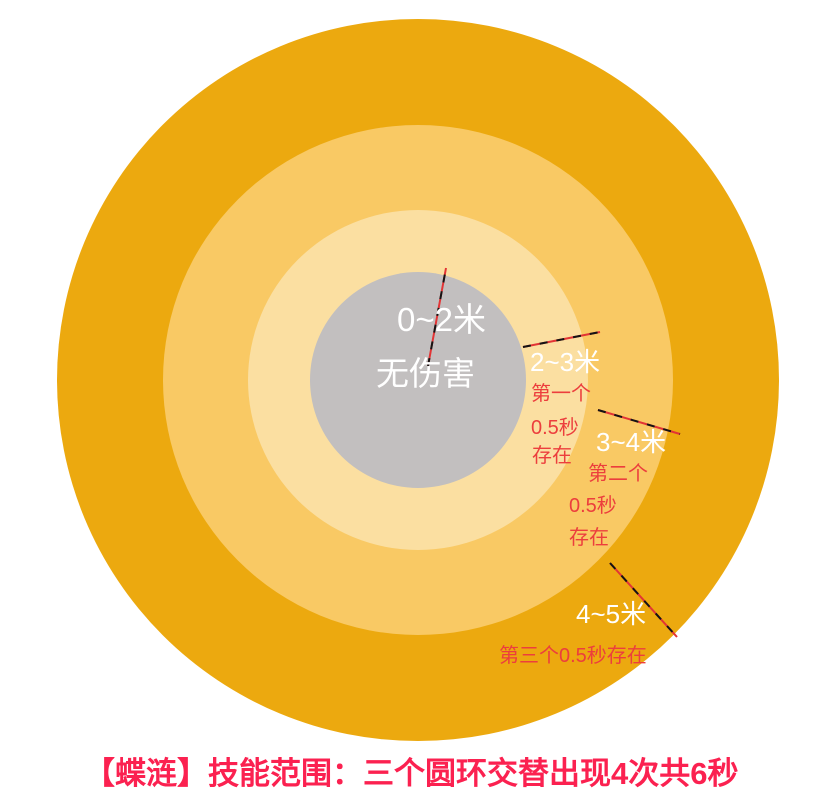 Image resolution: width=824 pixels, height=812 pixels. Describe the element at coordinates (441, 319) in the screenshot. I see `label-range-0-2m: 0~2米` at that location.